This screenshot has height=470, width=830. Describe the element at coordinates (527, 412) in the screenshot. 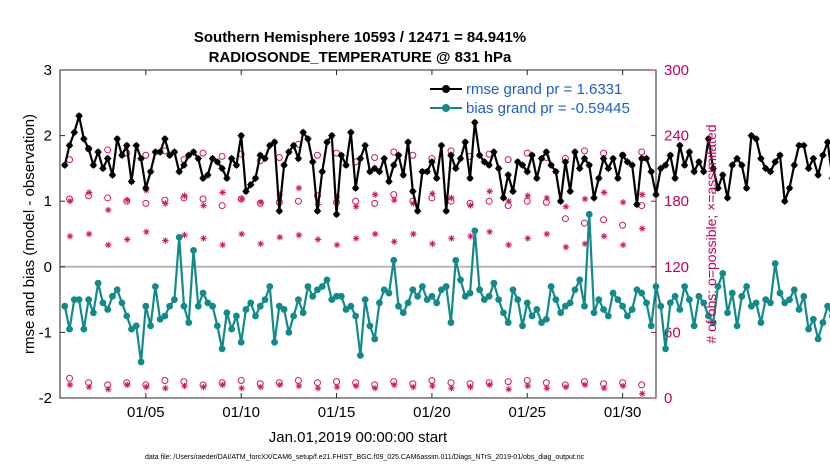

I see `x-tick-label: 01/25` at that location.